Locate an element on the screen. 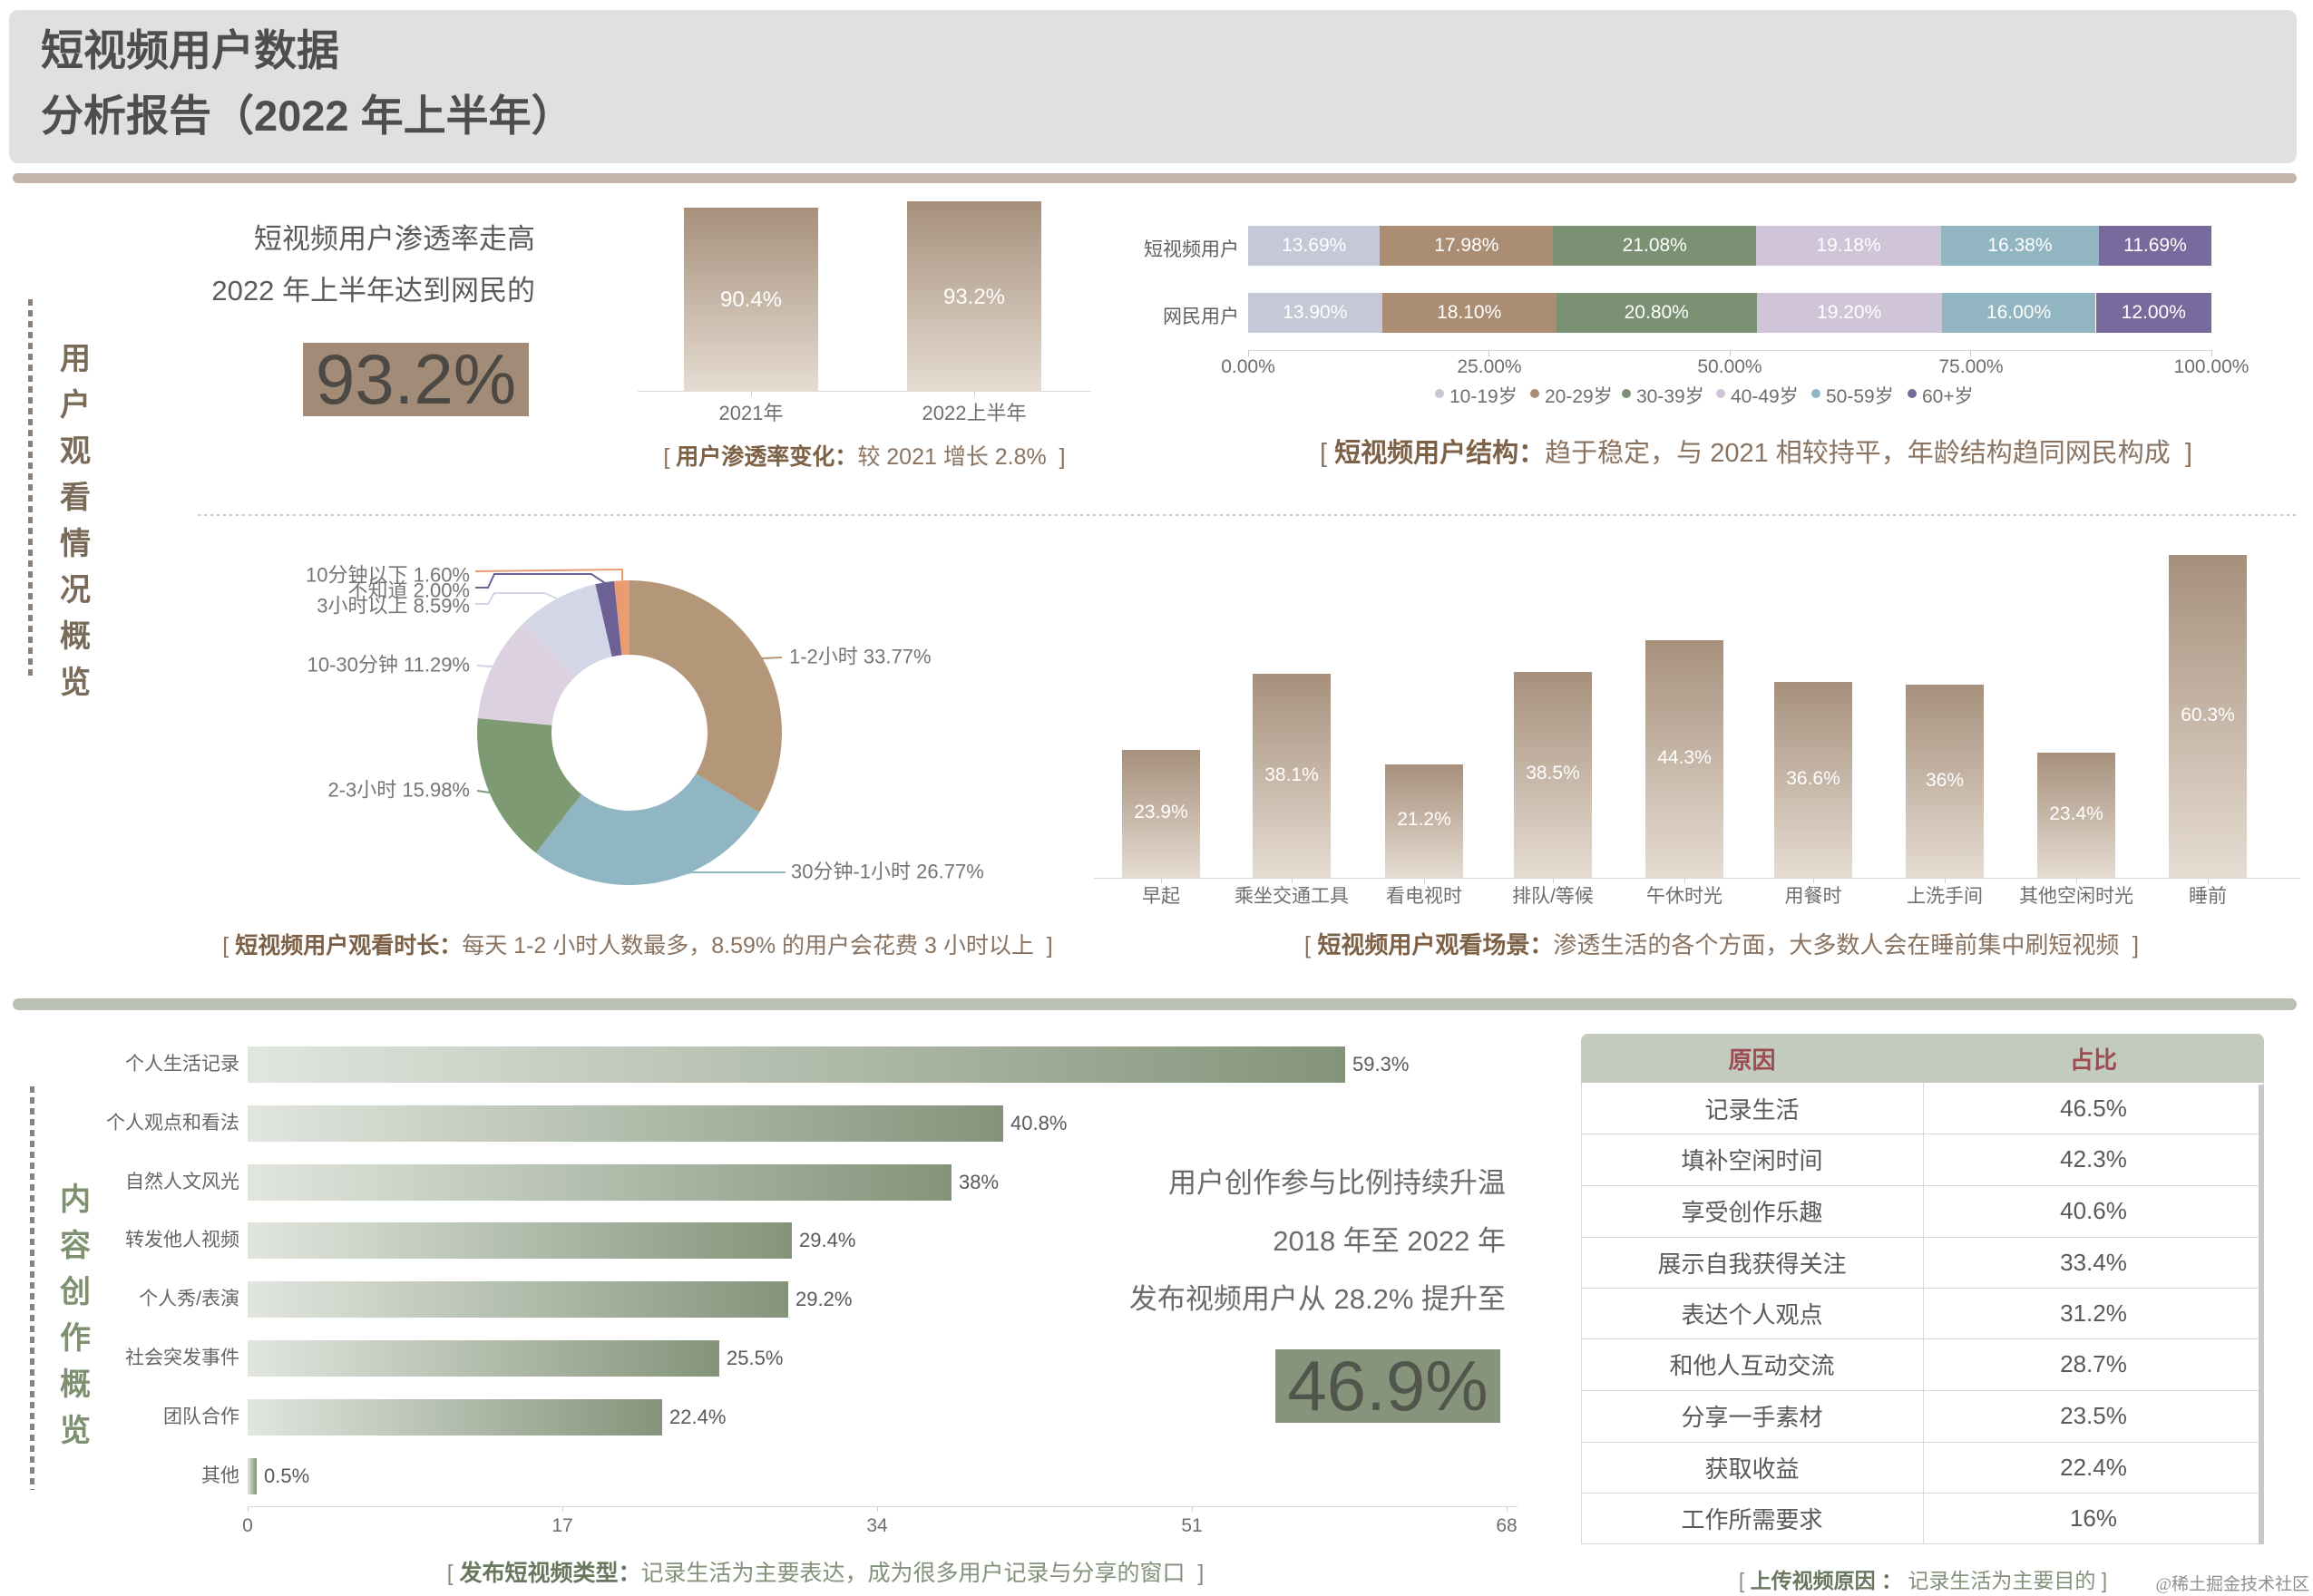  svg-text: 3小时以上 8.59% is located at coordinates (394, 606).